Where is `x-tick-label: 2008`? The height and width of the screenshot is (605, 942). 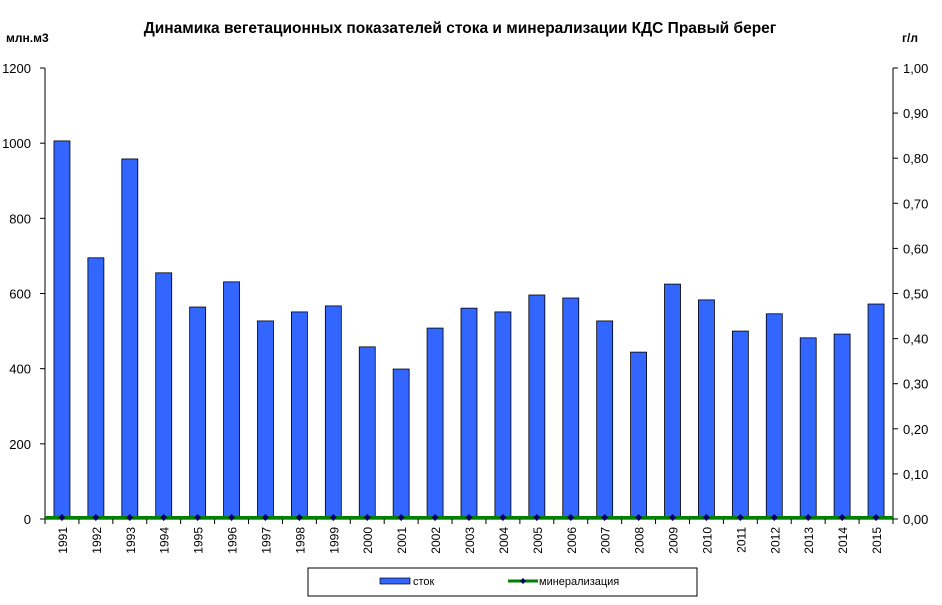 x-tick-label: 2008 is located at coordinates (640, 540).